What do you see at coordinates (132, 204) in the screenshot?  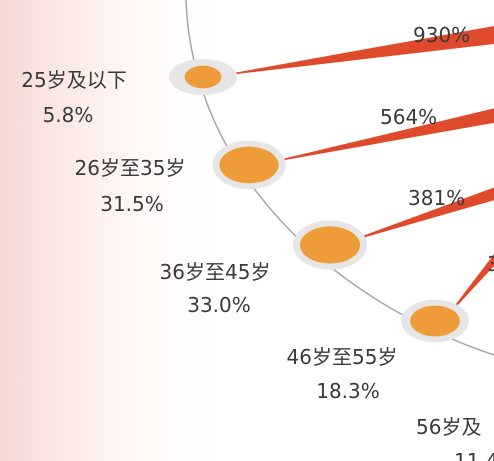 I see `share-label: 31.5%` at bounding box center [132, 204].